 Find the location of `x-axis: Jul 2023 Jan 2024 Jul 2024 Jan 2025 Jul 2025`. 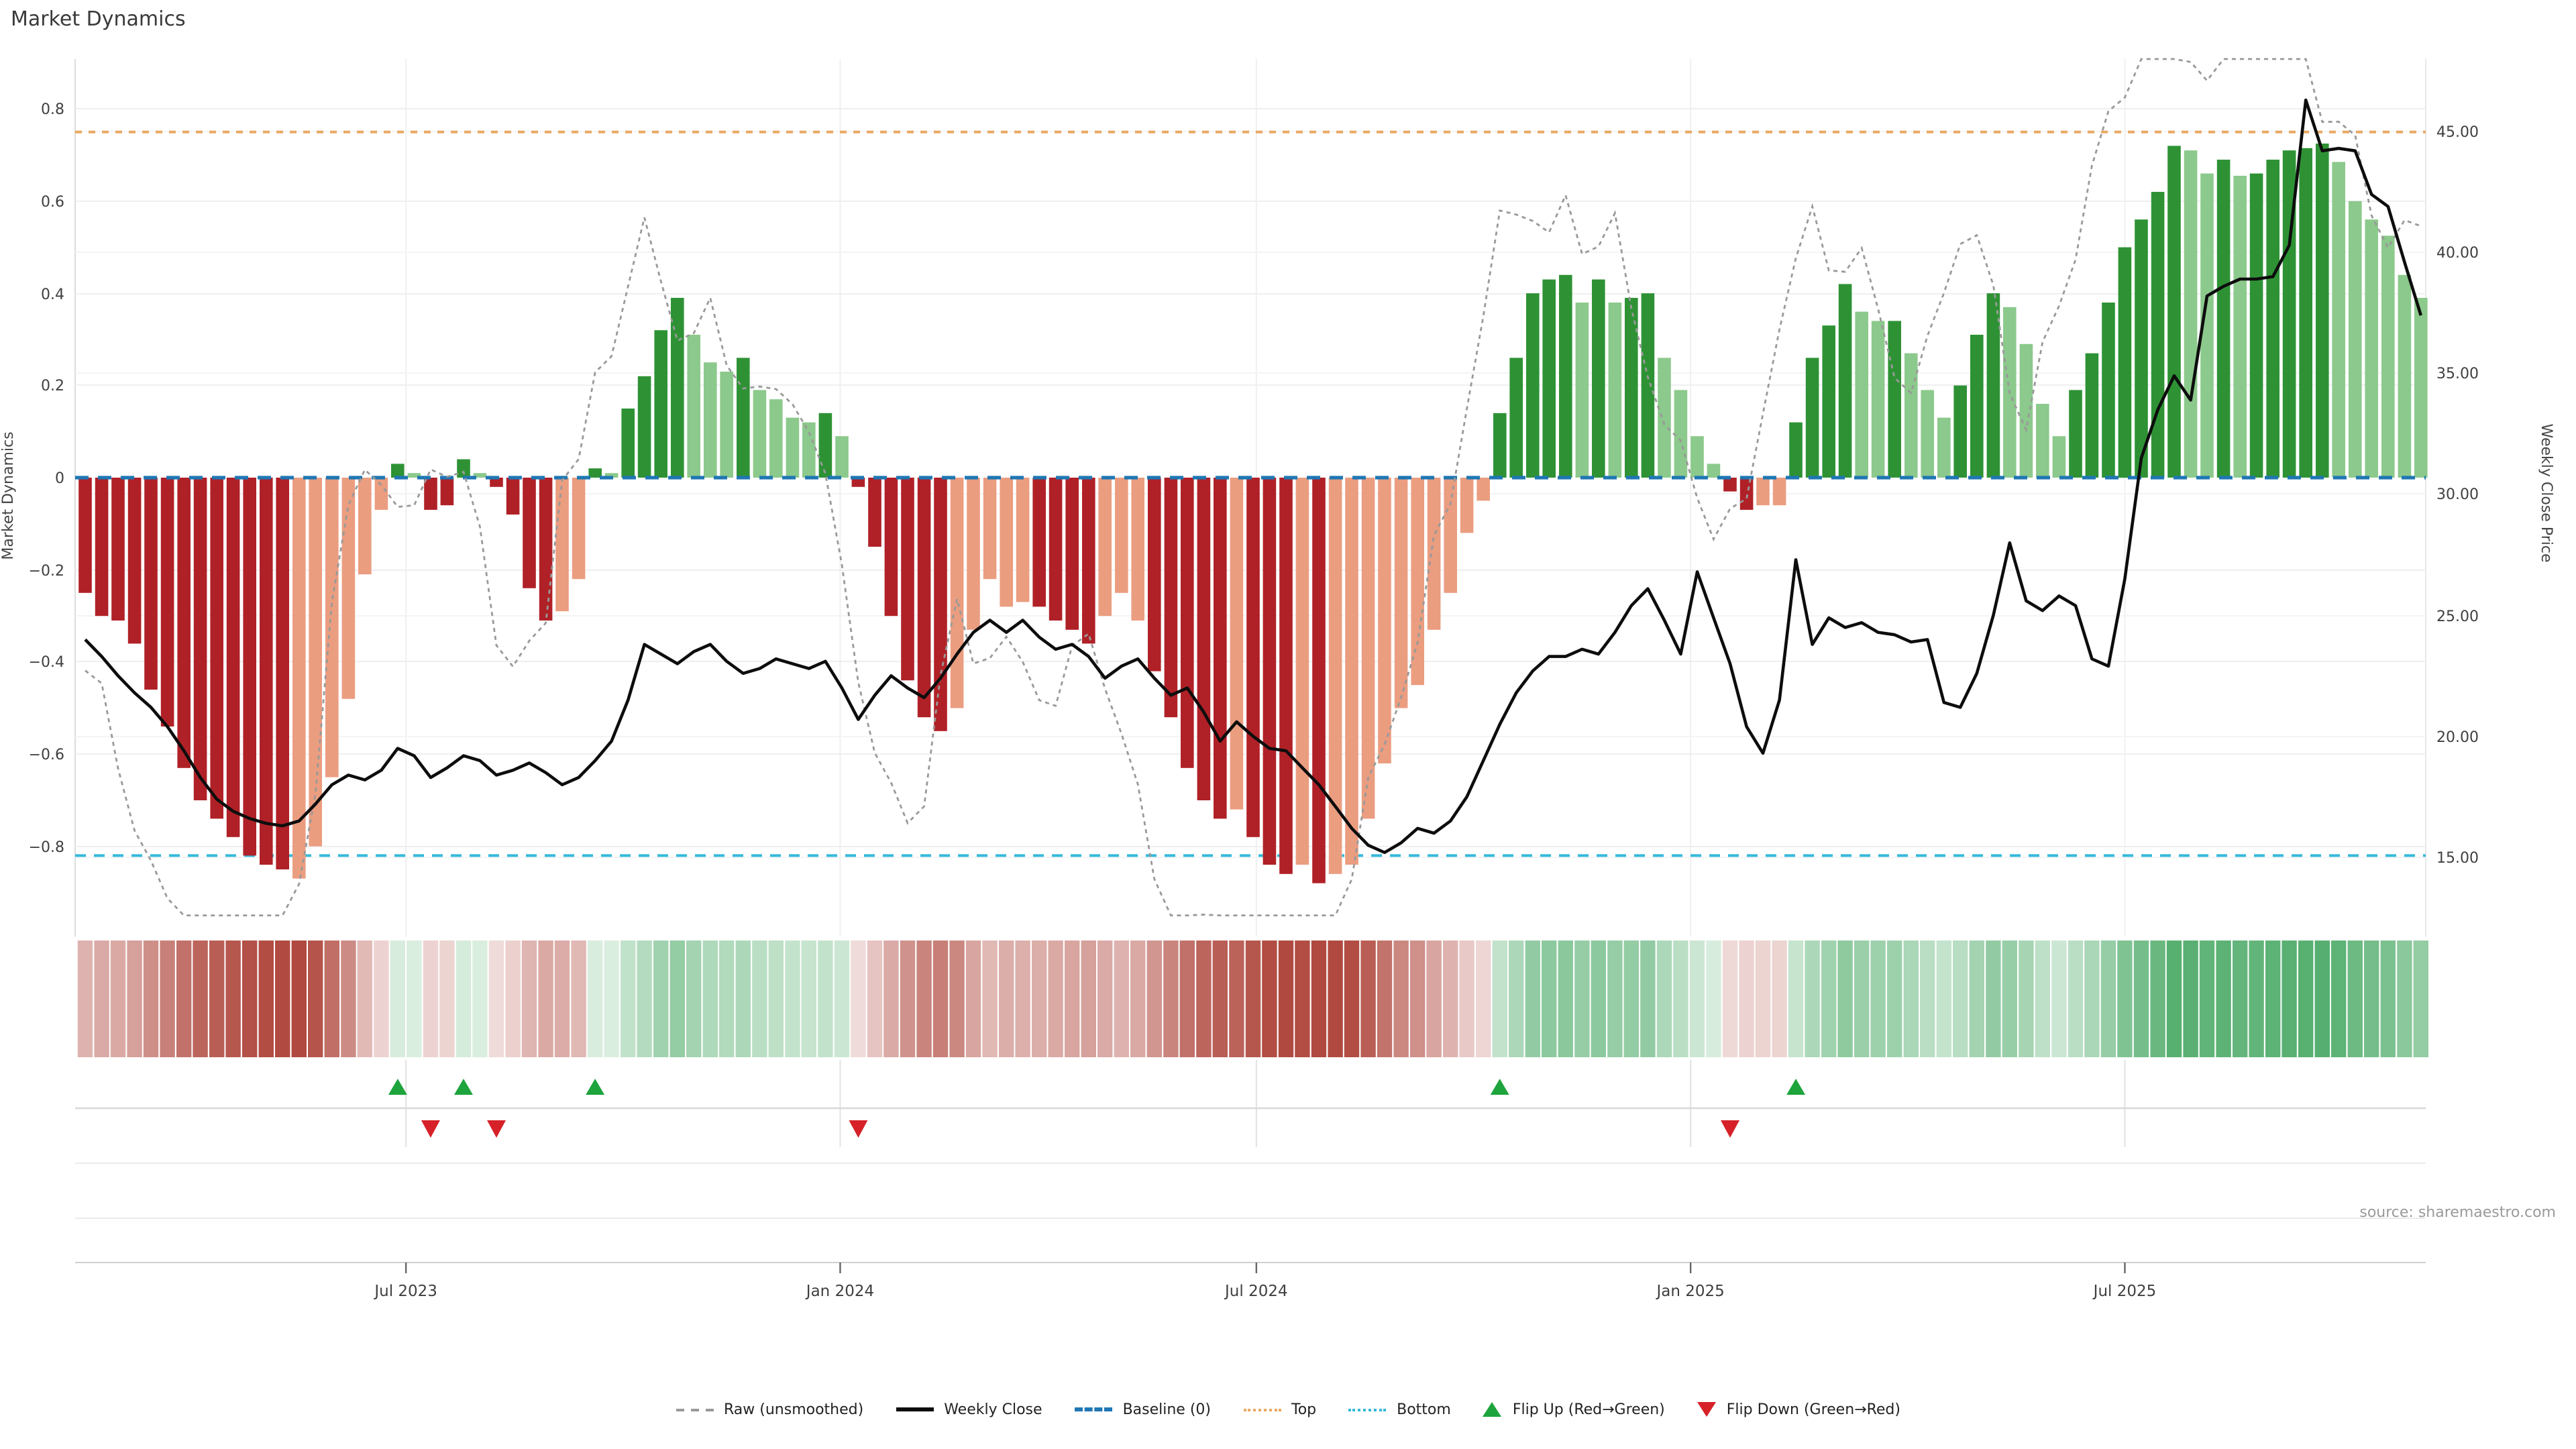

x-axis: Jul 2023 Jan 2024 Jul 2024 Jan 2025 Jul 2025 is located at coordinates (1264, 1281).